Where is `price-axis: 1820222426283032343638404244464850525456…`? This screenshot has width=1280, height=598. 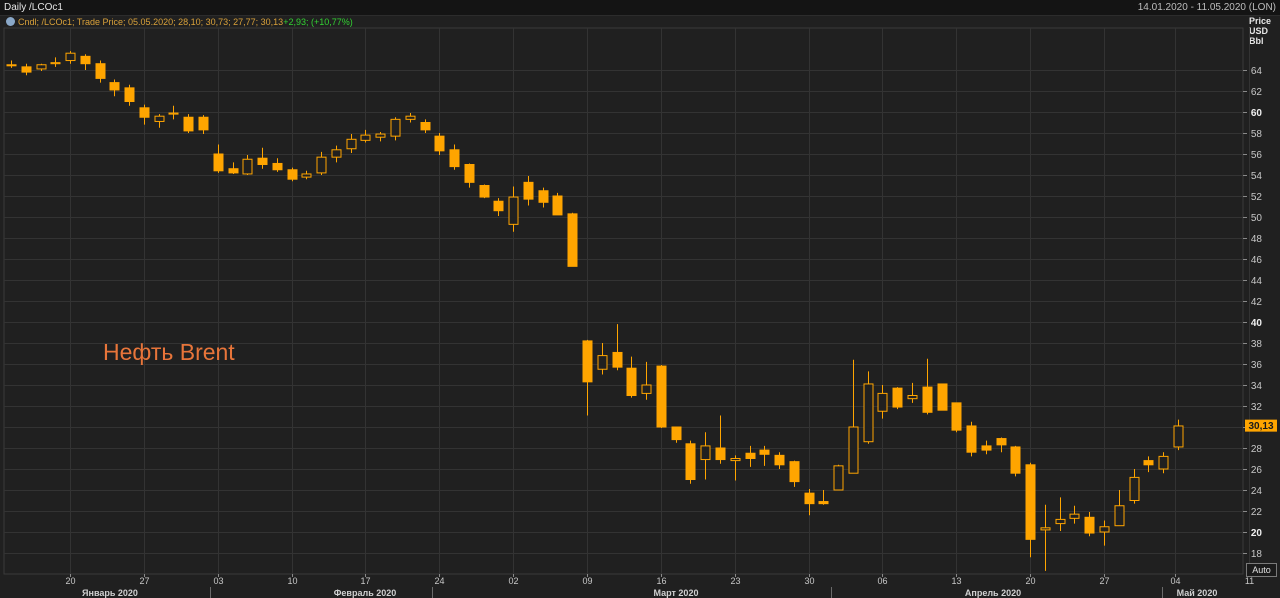 price-axis: 1820222426283032343638404244464850525456… is located at coordinates (1260, 313).